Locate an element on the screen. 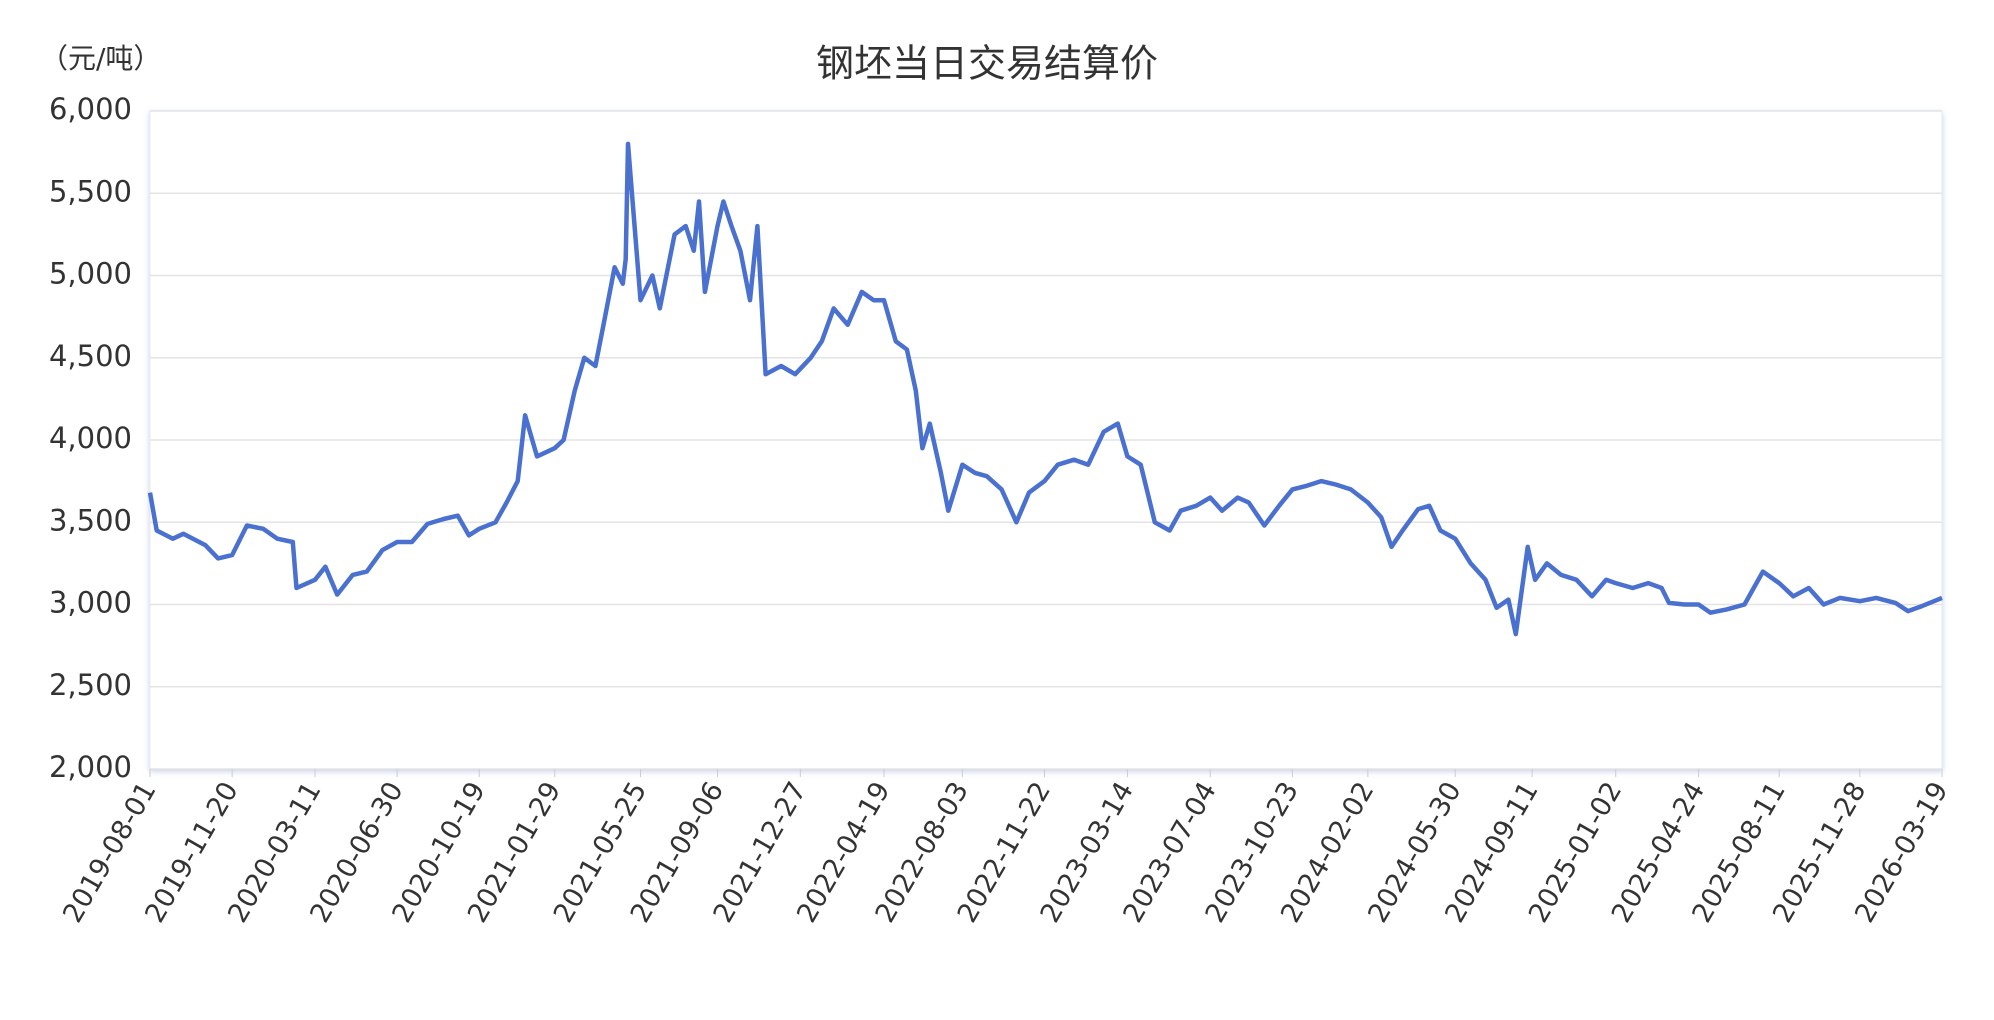 This screenshot has height=1020, width=1994. y-tick-label: 5,500 is located at coordinates (90, 191).